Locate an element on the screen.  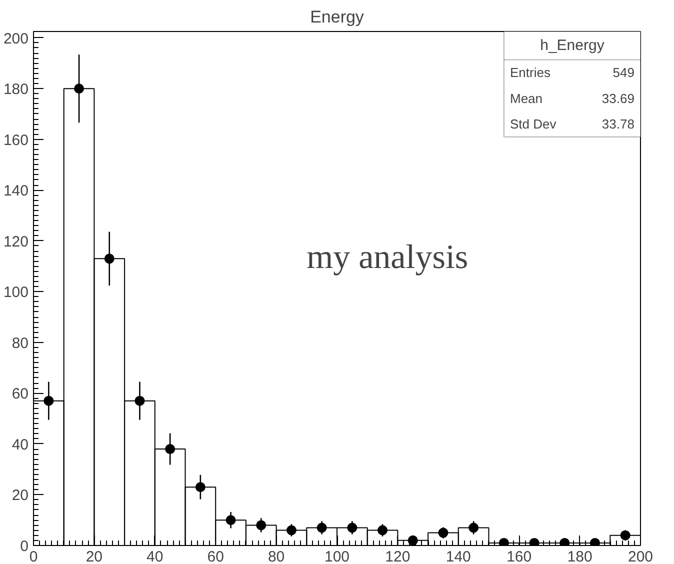
annotation: h_Energy is located at coordinates (572, 45).